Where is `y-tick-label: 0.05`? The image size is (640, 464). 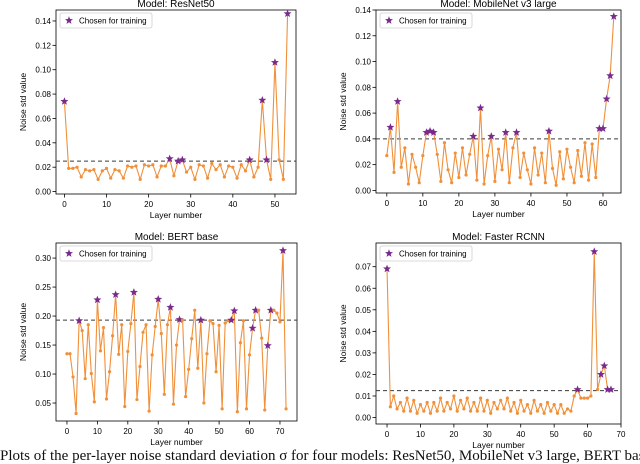 y-tick-label: 0.05 is located at coordinates (43, 403).